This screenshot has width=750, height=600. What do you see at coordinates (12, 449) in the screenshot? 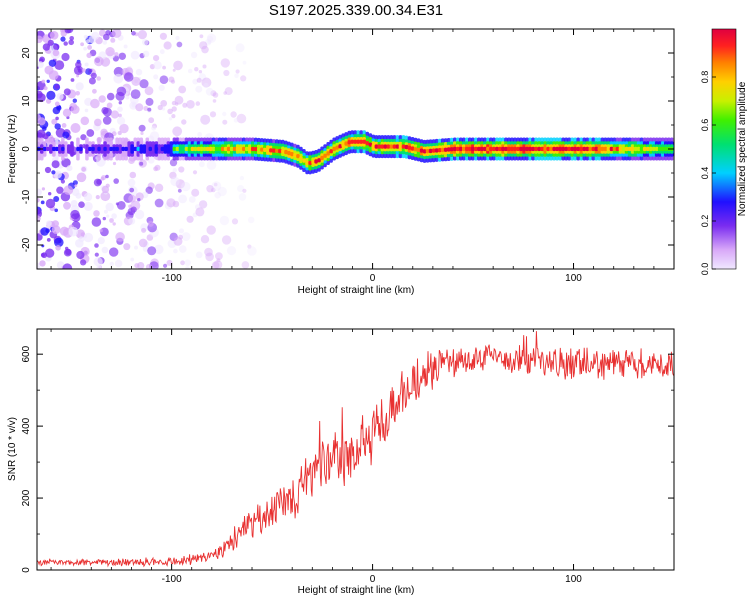
I see `snr-ylabel: SNR (10 * v/v)` at bounding box center [12, 449].